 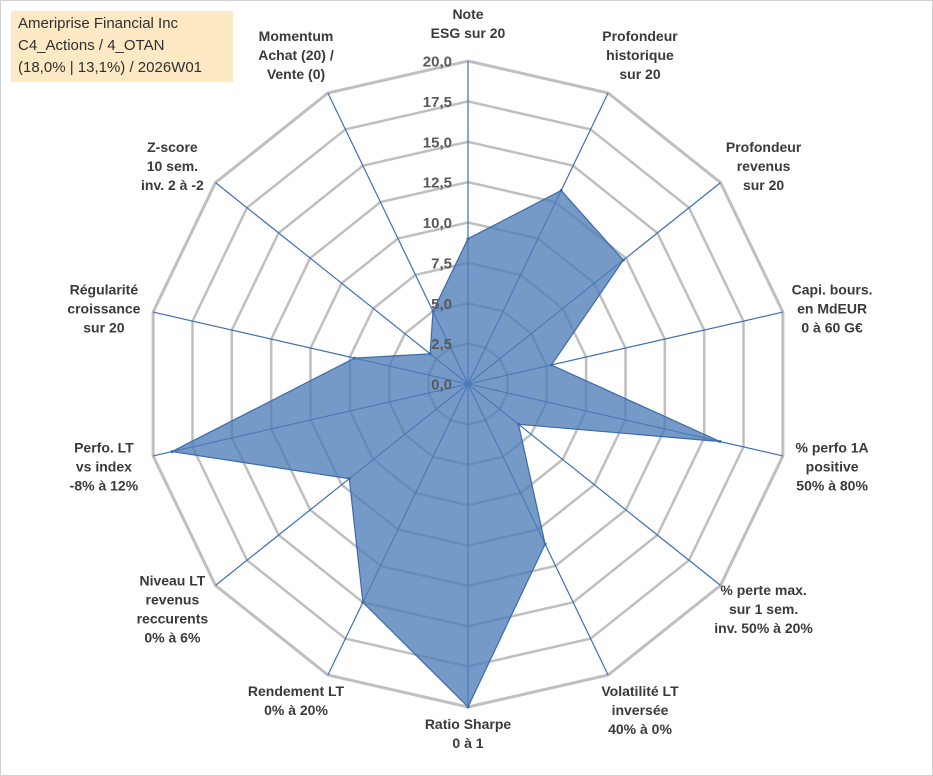 What do you see at coordinates (468, 733) in the screenshot?
I see `axis-label-7: Ratio Sharpe 0 à 1` at bounding box center [468, 733].